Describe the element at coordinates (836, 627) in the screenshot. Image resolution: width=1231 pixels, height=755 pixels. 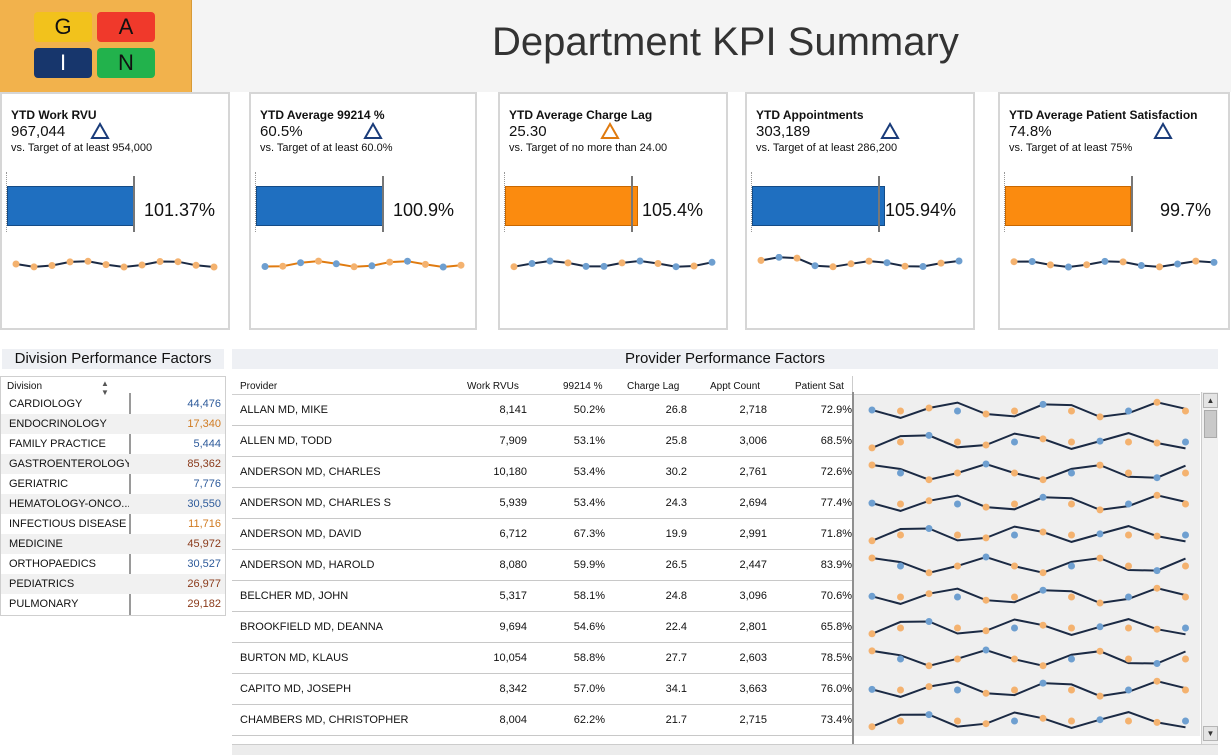
I see `provider-sat: 65.8%` at that location.